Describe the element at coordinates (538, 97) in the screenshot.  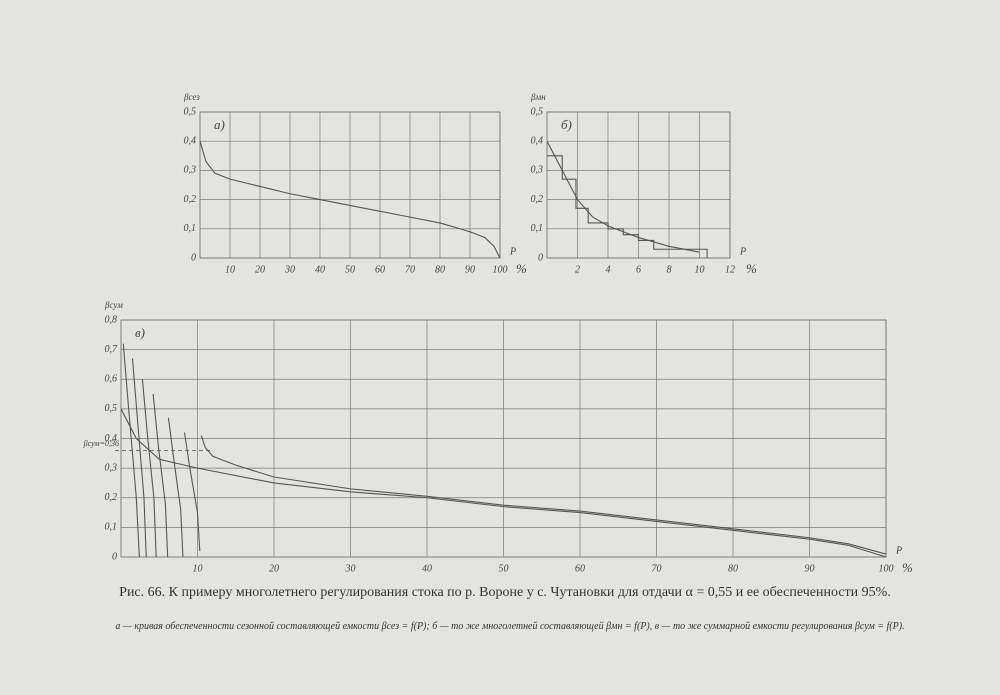
I see `y-axis-label: βмн` at that location.